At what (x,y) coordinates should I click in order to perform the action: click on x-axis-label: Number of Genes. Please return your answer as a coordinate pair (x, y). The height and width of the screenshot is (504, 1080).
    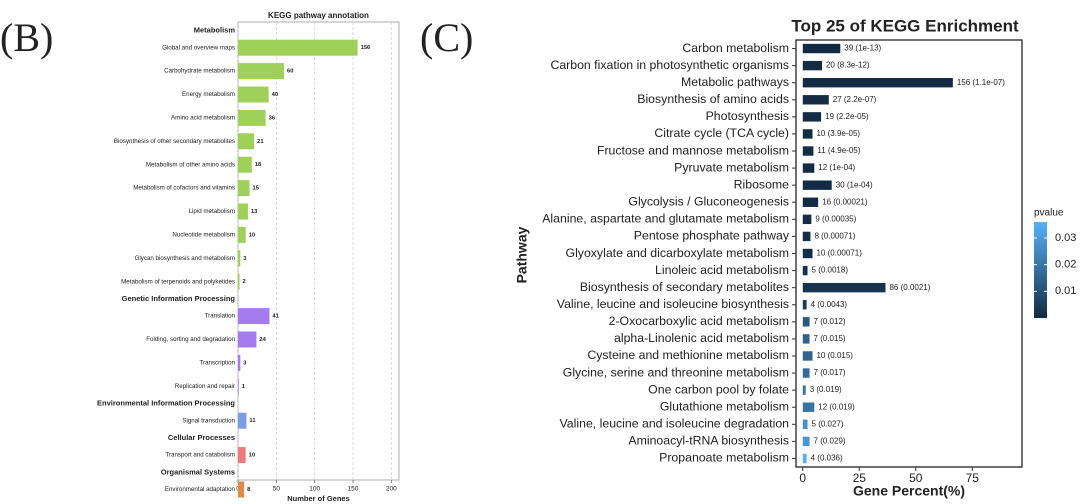
    Looking at the image, I should click on (318, 498).